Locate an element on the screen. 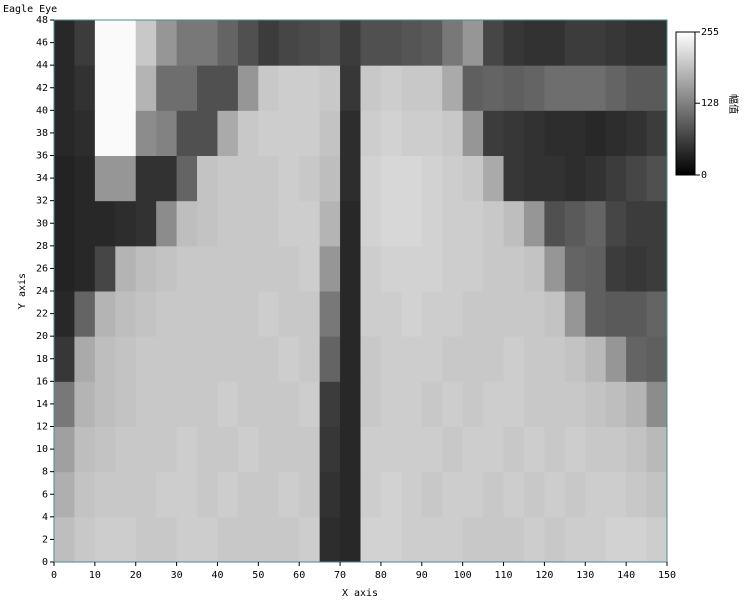  y-tick-label: 28 is located at coordinates (42, 246).